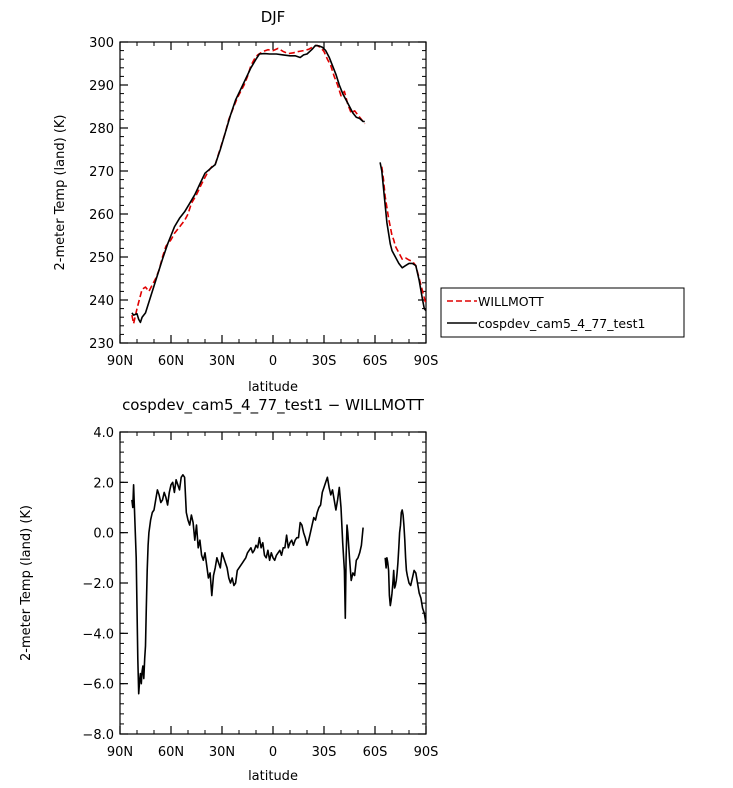 The height and width of the screenshot is (788, 733). Describe the element at coordinates (375, 752) in the screenshot. I see `bottom-x-tick-label: 60S` at that location.